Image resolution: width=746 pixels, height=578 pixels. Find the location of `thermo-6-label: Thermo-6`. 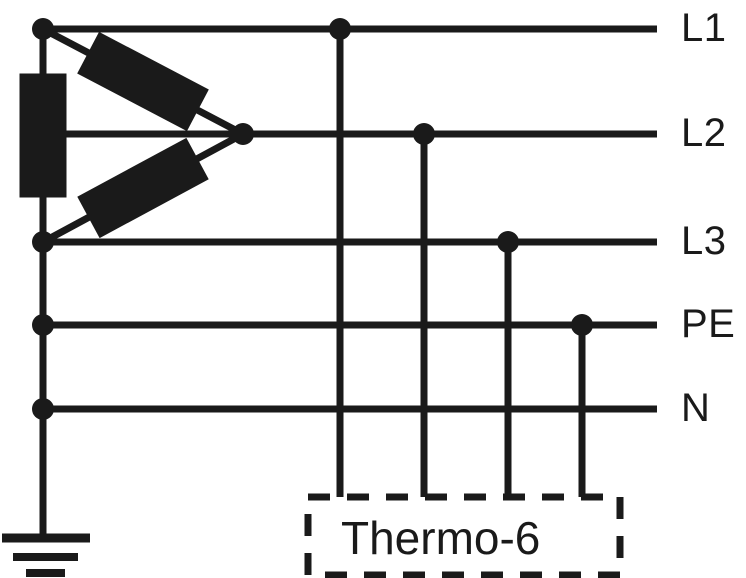

thermo-6-label: Thermo-6 is located at coordinates (441, 538).